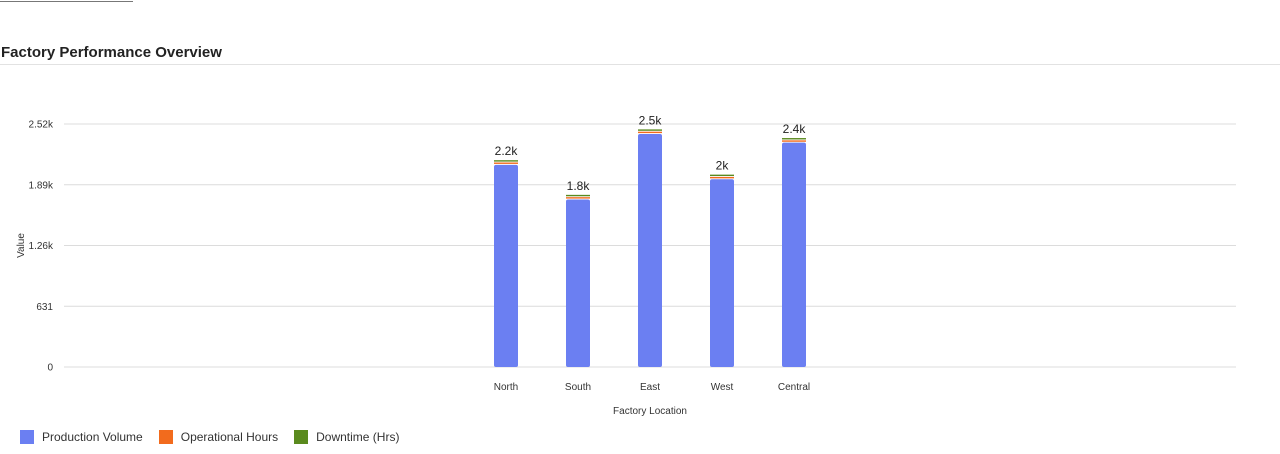 Image resolution: width=1280 pixels, height=454 pixels. Describe the element at coordinates (66, 1) in the screenshot. I see `top-tab-indicator` at that location.